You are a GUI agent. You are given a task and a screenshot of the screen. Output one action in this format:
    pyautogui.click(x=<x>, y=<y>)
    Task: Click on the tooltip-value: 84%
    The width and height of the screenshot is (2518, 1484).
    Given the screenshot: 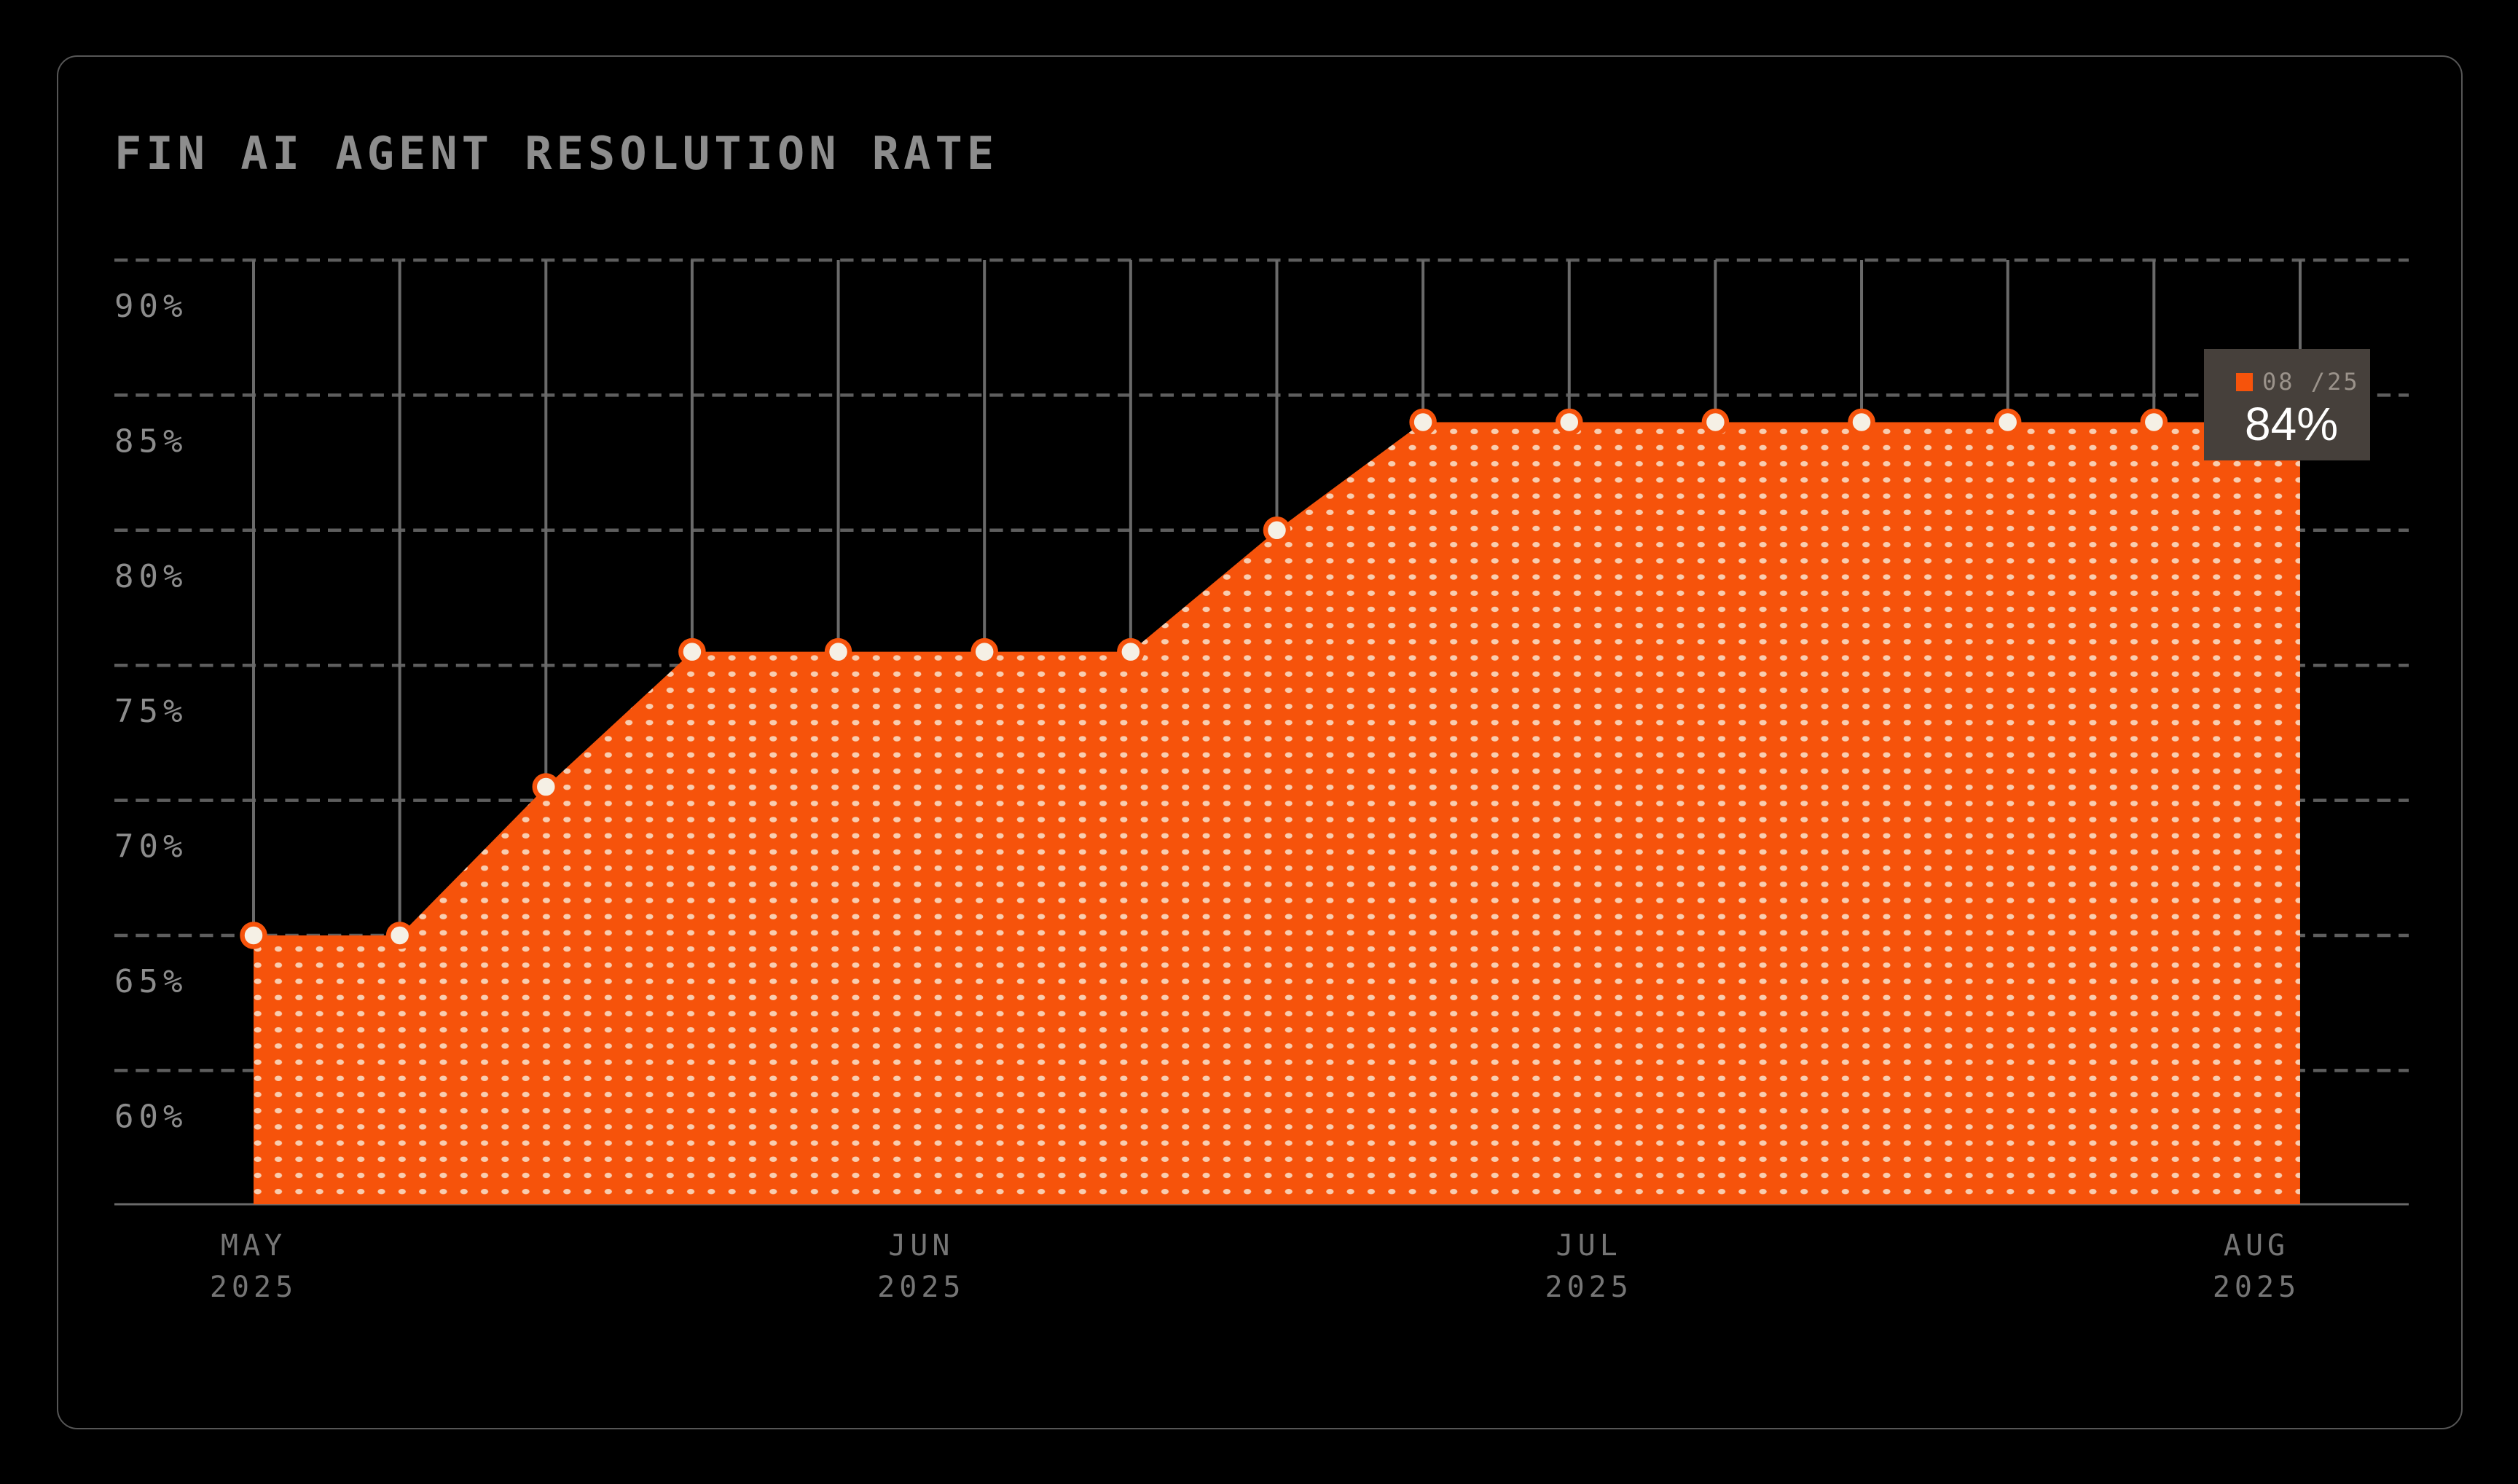 What is the action you would take?
    pyautogui.click(x=2292, y=424)
    